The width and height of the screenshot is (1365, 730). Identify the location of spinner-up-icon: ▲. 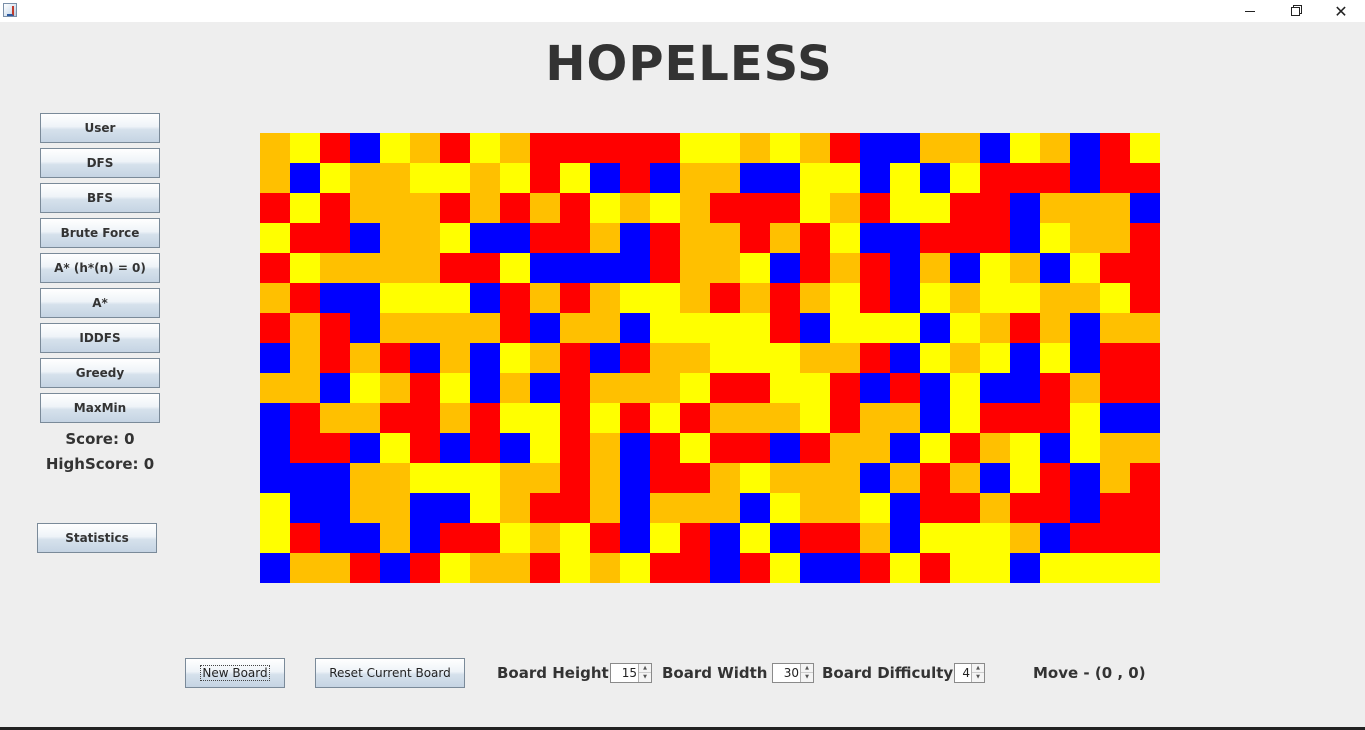
(645, 668).